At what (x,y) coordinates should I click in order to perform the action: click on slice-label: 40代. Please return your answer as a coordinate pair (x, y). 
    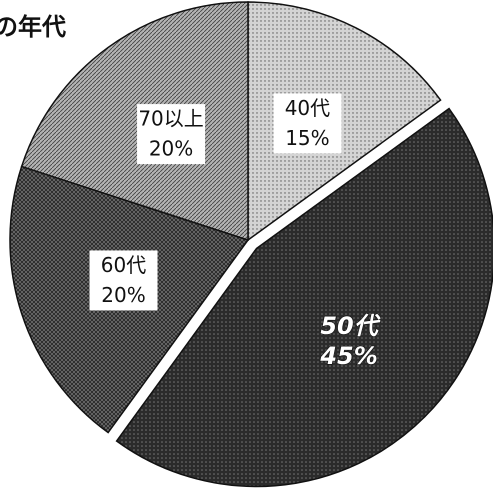
    Looking at the image, I should click on (307, 108).